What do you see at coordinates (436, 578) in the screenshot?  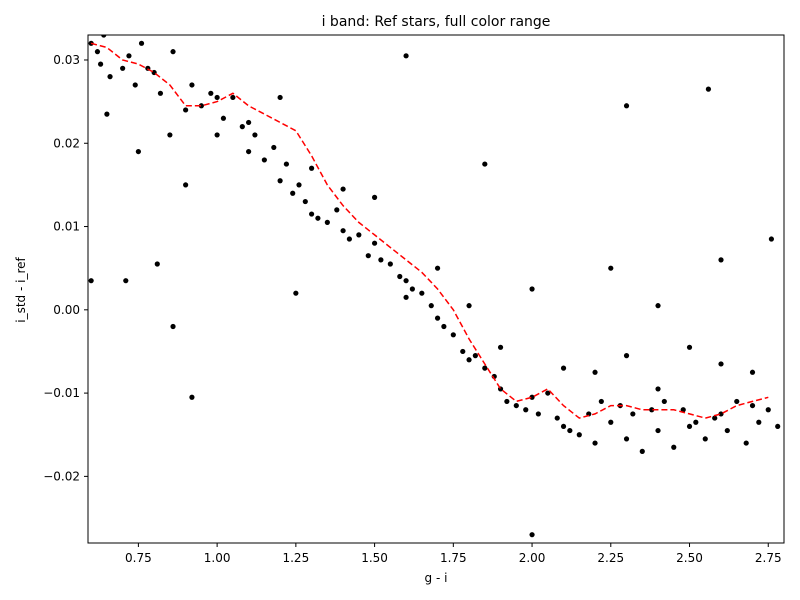 I see `x-axis-label: g - i` at bounding box center [436, 578].